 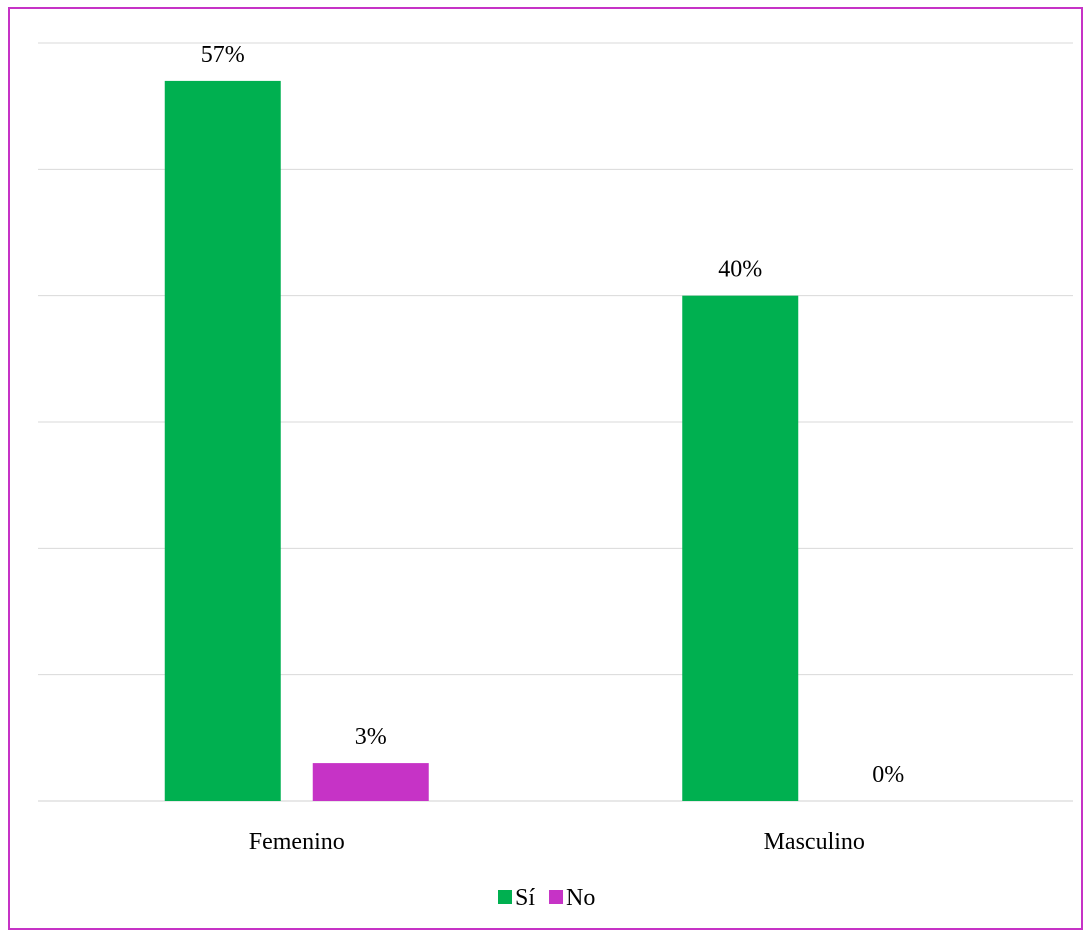 What do you see at coordinates (223, 55) in the screenshot?
I see `data-label: 57%` at bounding box center [223, 55].